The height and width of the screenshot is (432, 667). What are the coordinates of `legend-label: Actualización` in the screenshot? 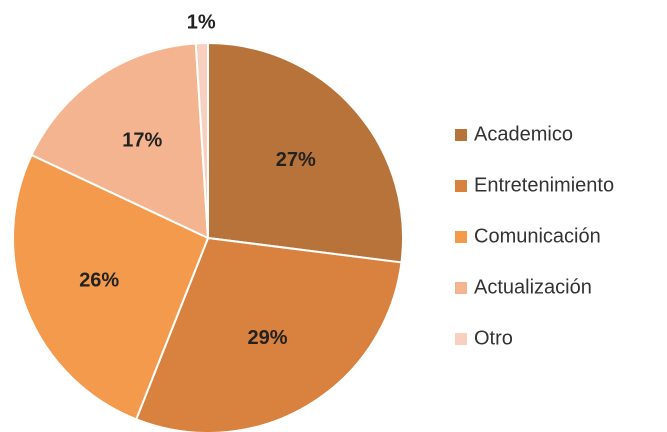 It's located at (533, 287).